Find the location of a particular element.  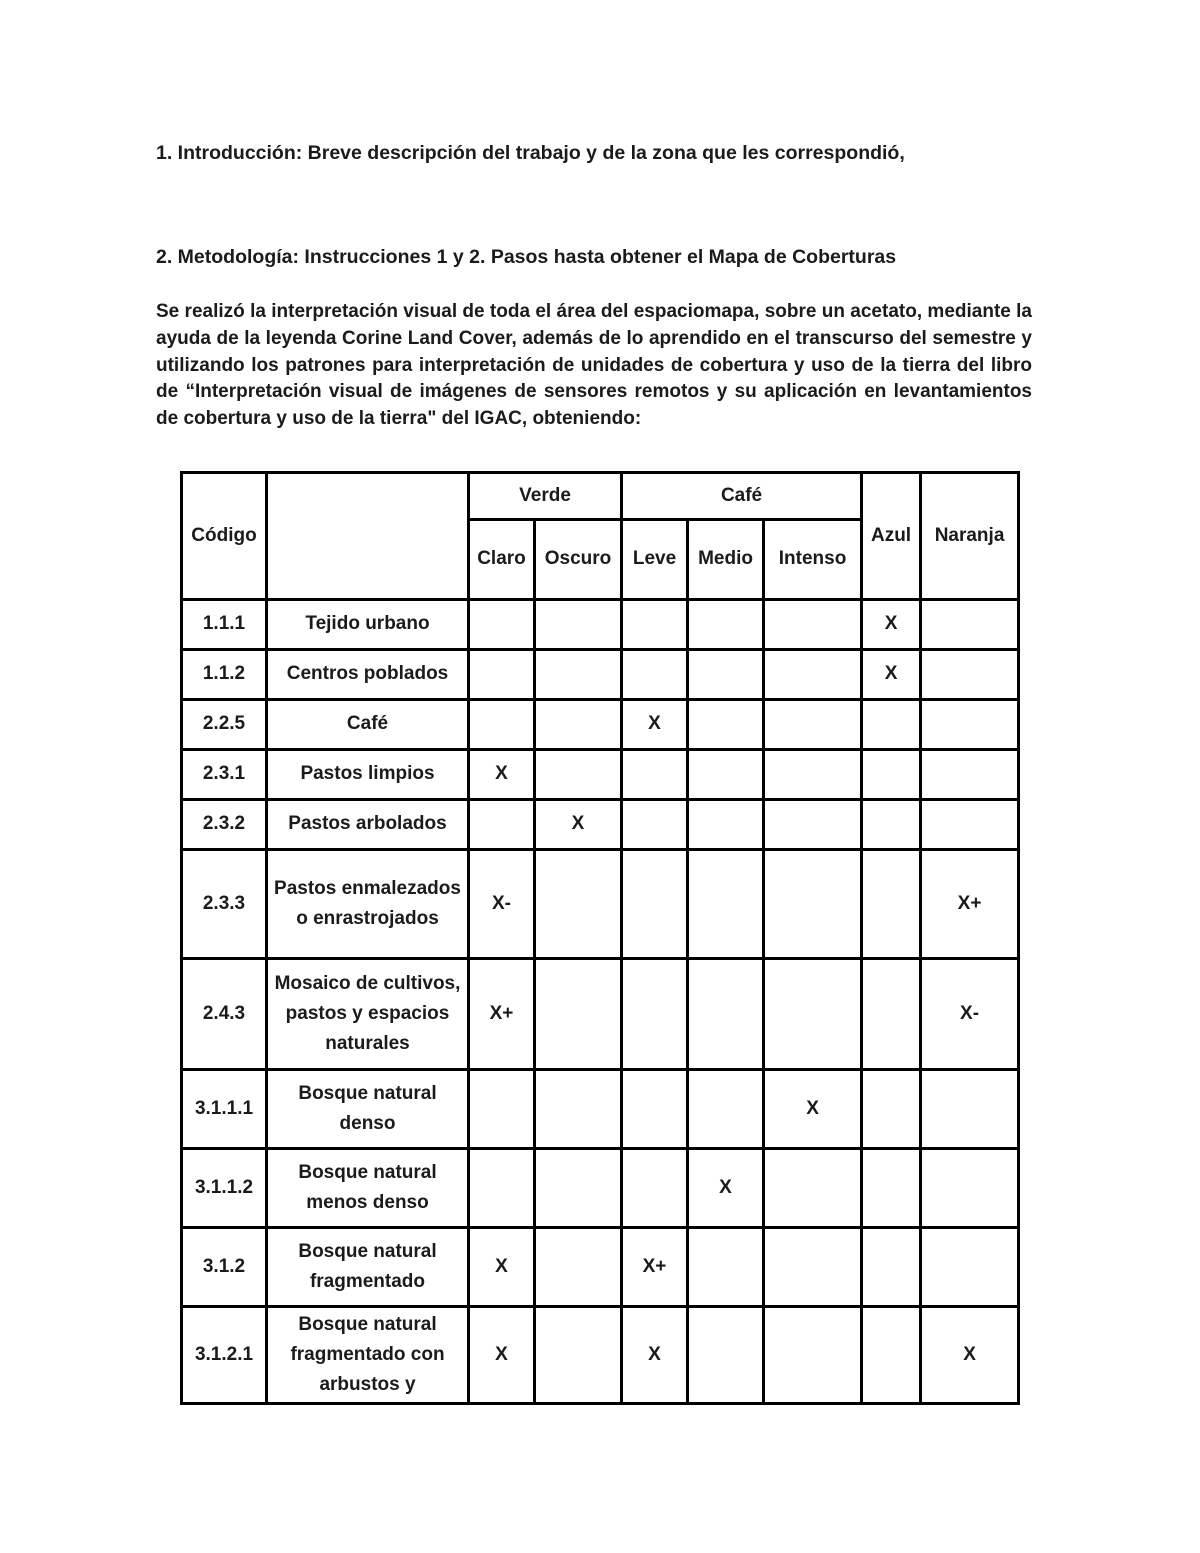

cell-codigo: 2.3.2 is located at coordinates (224, 824).